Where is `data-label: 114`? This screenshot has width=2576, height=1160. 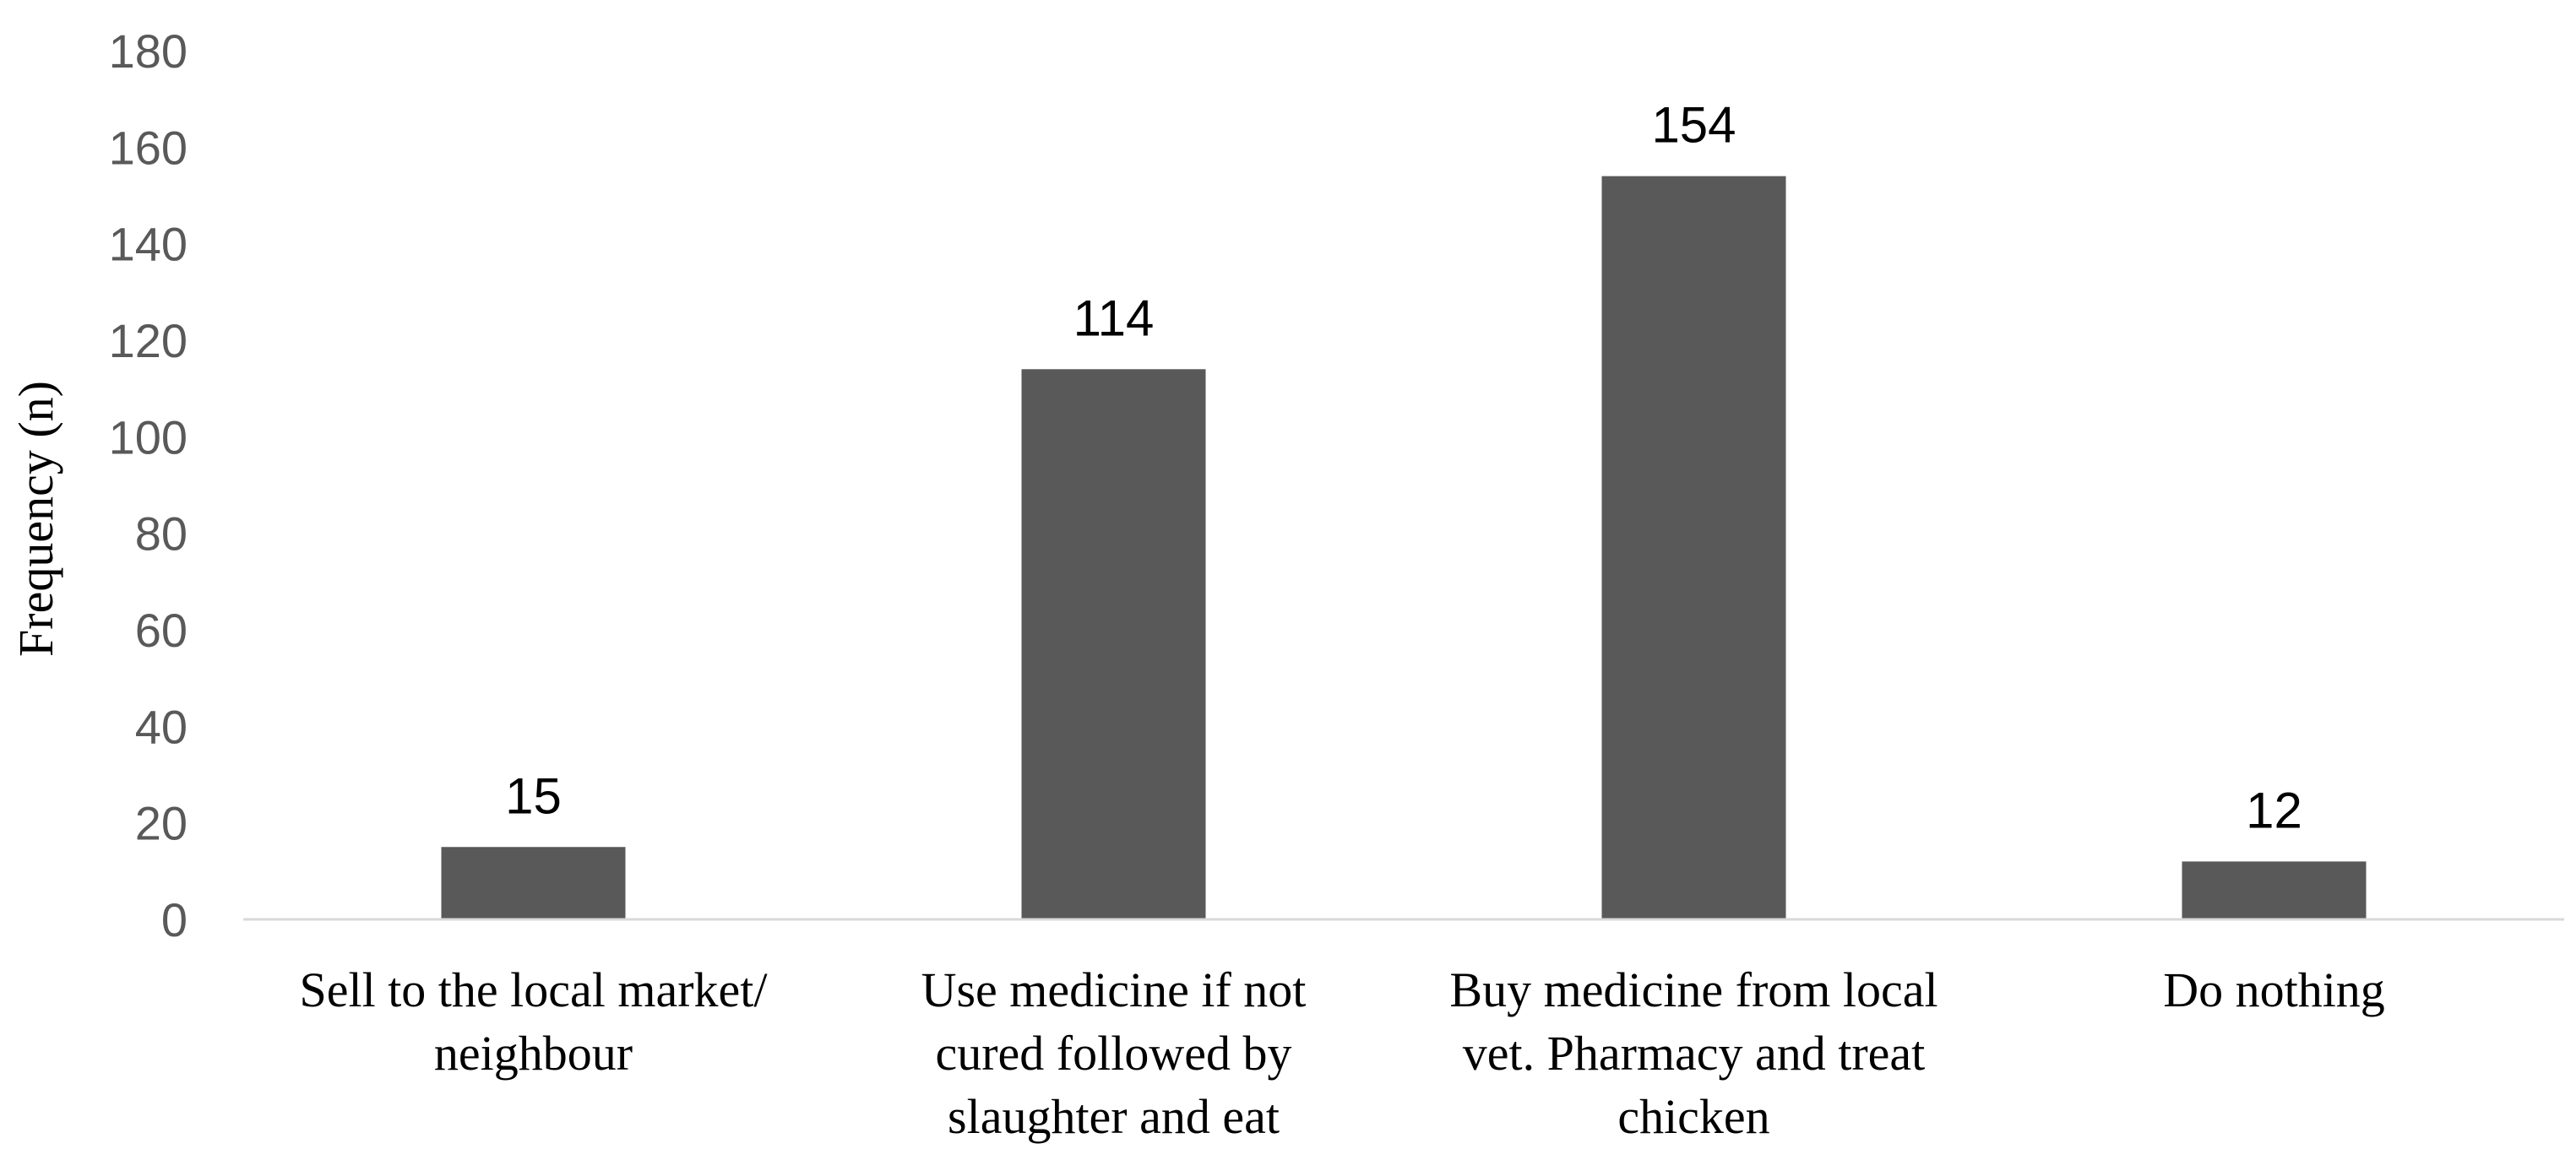
data-label: 114 is located at coordinates (1114, 318).